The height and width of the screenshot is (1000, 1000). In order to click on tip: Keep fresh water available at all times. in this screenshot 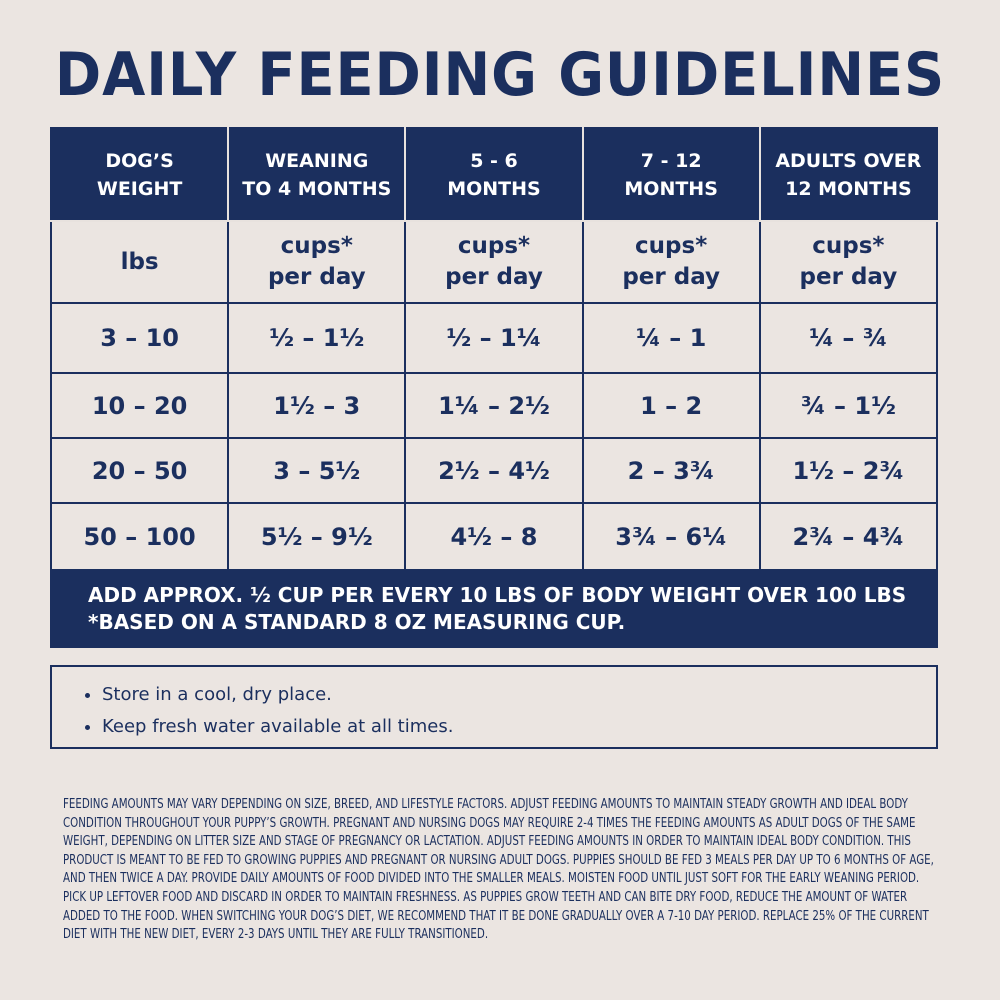, I will do `click(519, 727)`.